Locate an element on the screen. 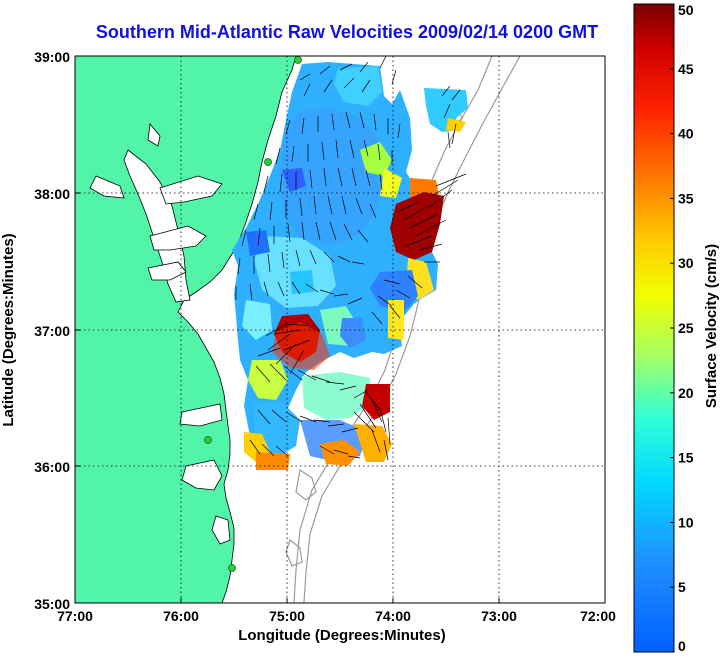 The width and height of the screenshot is (724, 659). colorbar-tick-label: 20 is located at coordinates (686, 393).